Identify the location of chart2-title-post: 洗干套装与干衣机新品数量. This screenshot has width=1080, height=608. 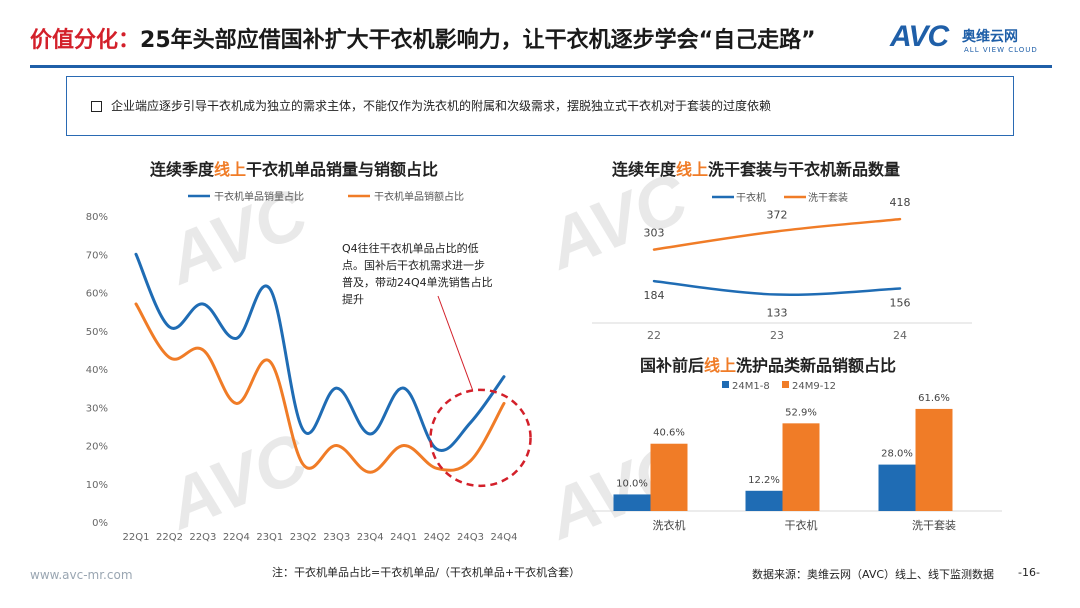
(804, 169).